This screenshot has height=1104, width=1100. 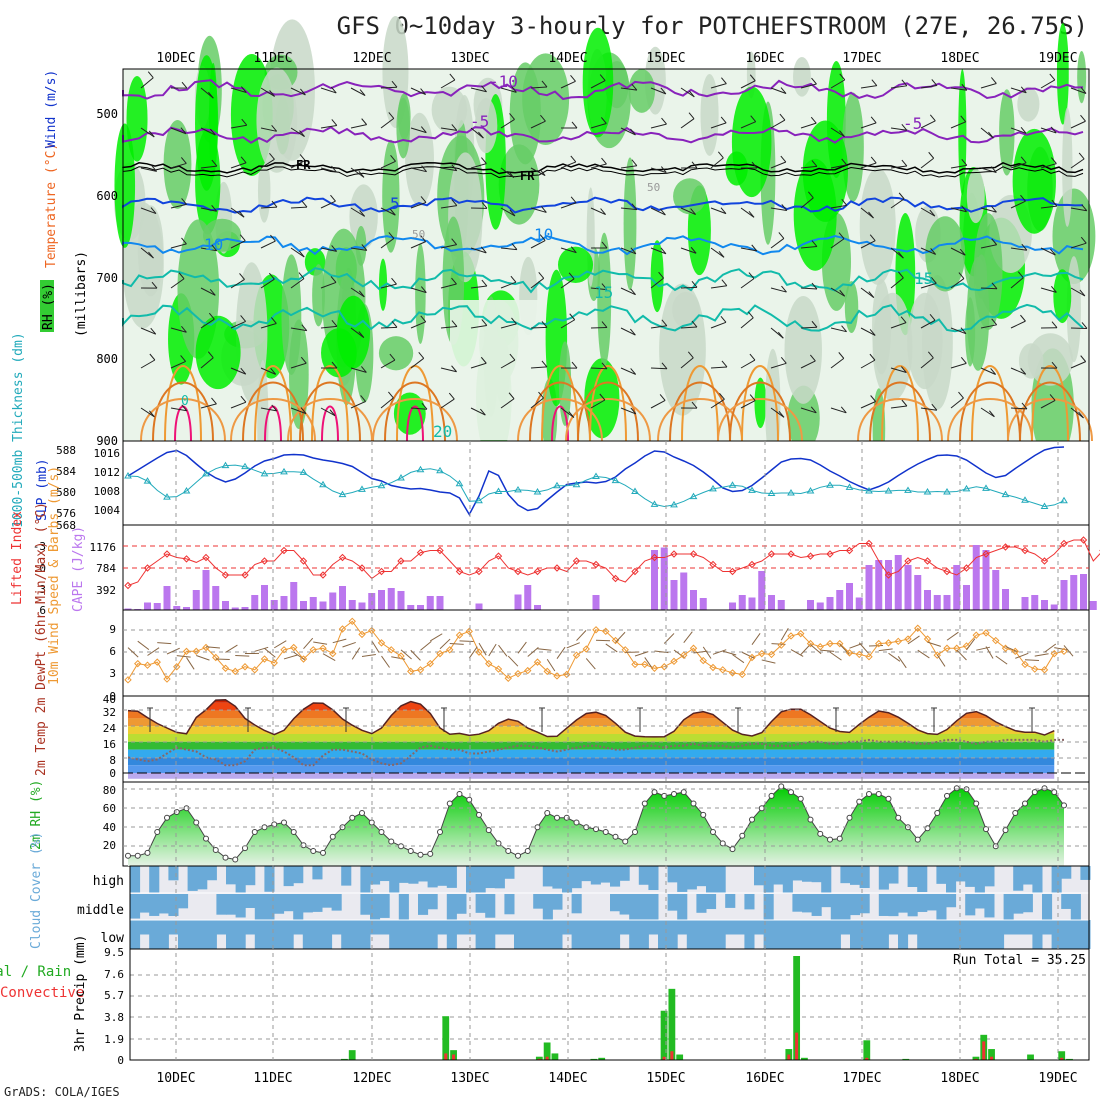 I want to click on isotherm-label: 15, so click(x=603, y=292).